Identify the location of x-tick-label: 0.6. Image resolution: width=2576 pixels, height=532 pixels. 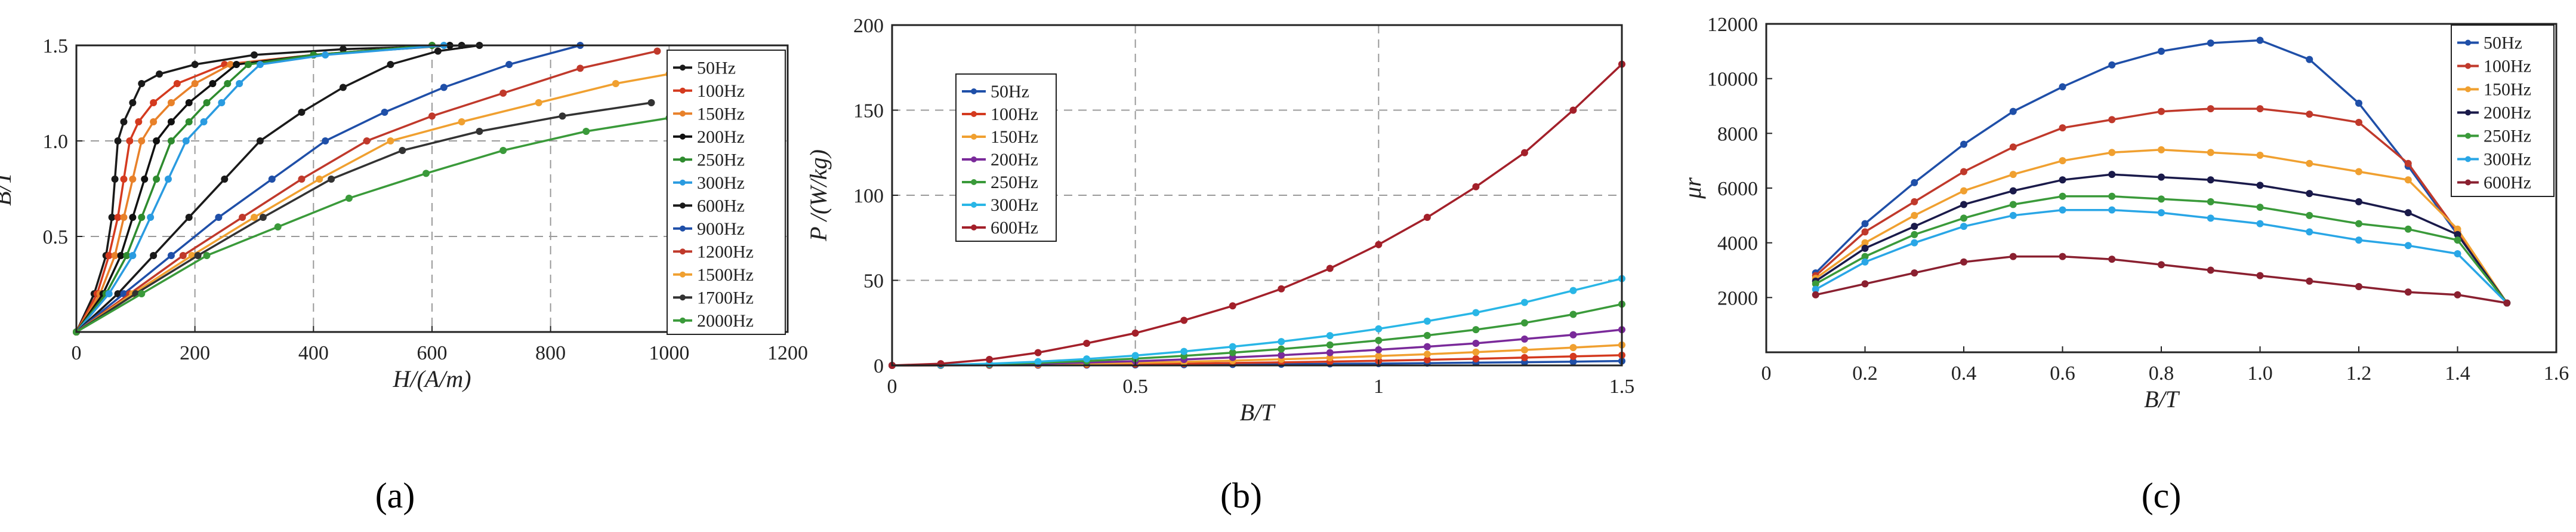
(2062, 373).